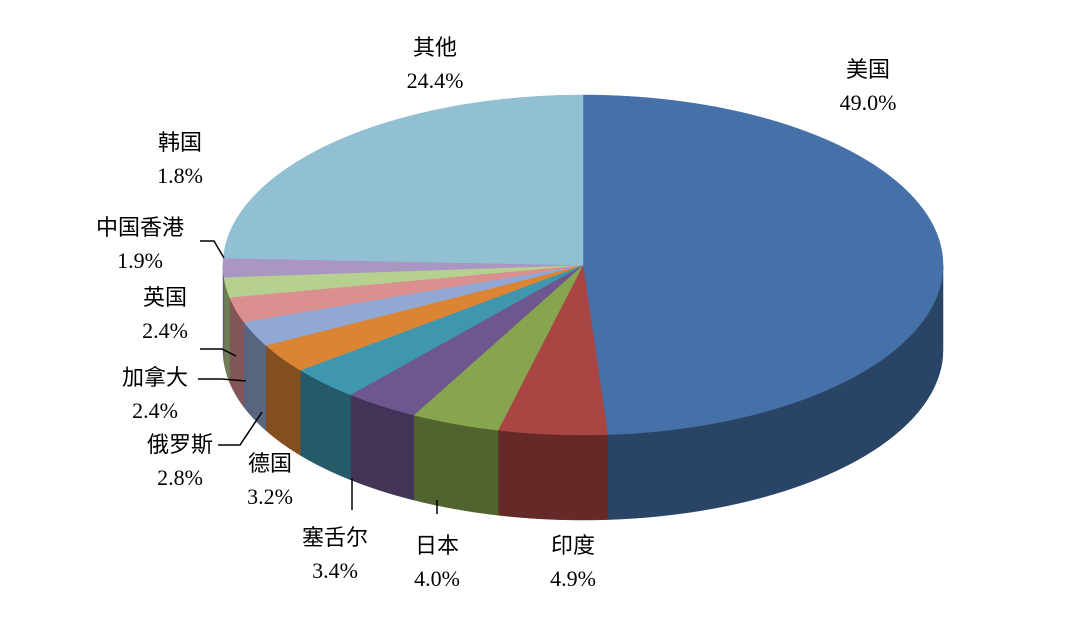 The image size is (1080, 630). What do you see at coordinates (435, 80) in the screenshot?
I see `value-label: 24.4%` at bounding box center [435, 80].